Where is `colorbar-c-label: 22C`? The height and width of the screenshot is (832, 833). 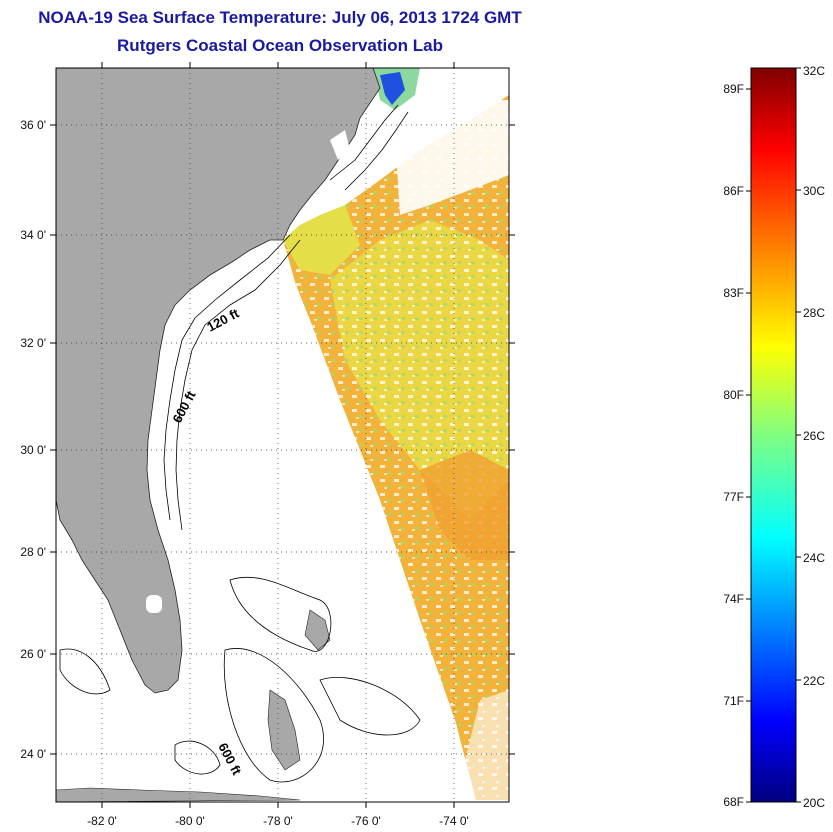 colorbar-c-label: 22C is located at coordinates (814, 681).